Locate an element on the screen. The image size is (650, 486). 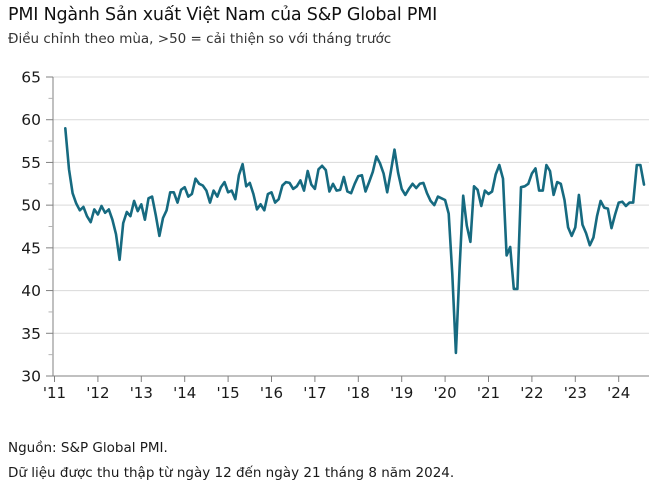
x-axis-label: '18 is located at coordinates (358, 393).